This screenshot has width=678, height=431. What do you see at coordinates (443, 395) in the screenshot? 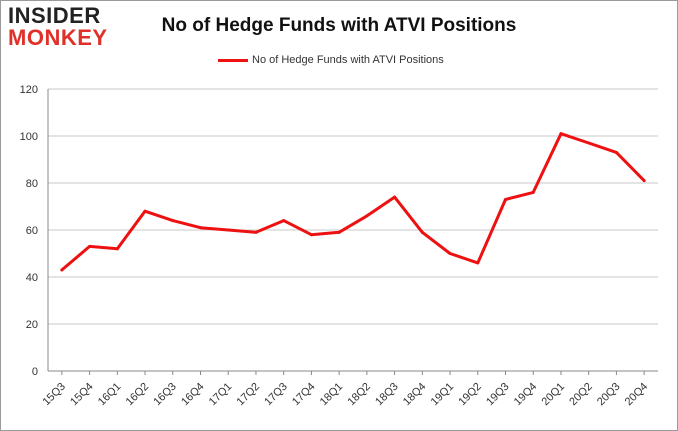
I see `x-tick-label-19Q1: 19Q1` at bounding box center [443, 395].